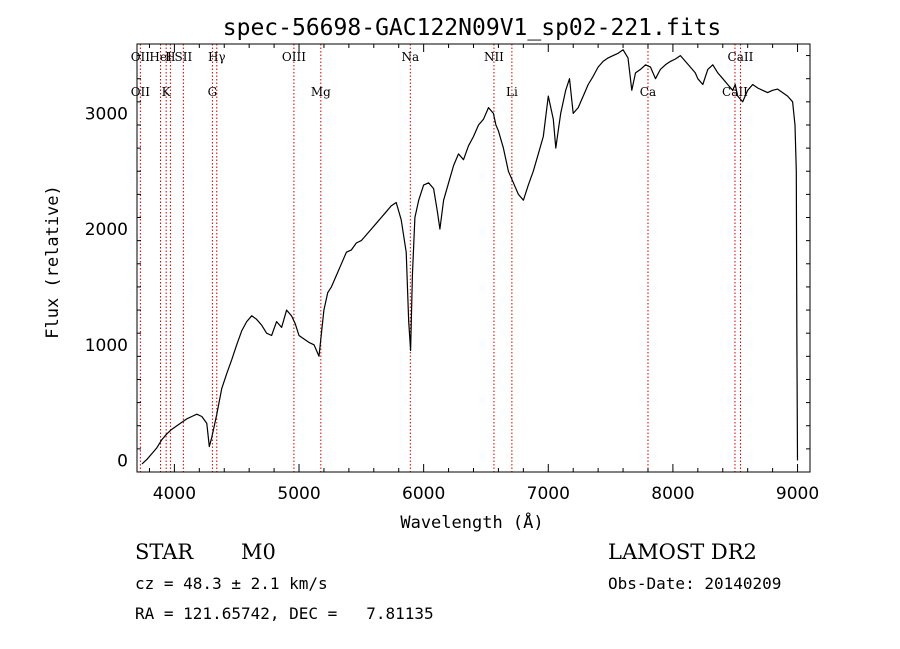  Describe the element at coordinates (294, 57) in the screenshot. I see `line-label-top: OIII` at that location.